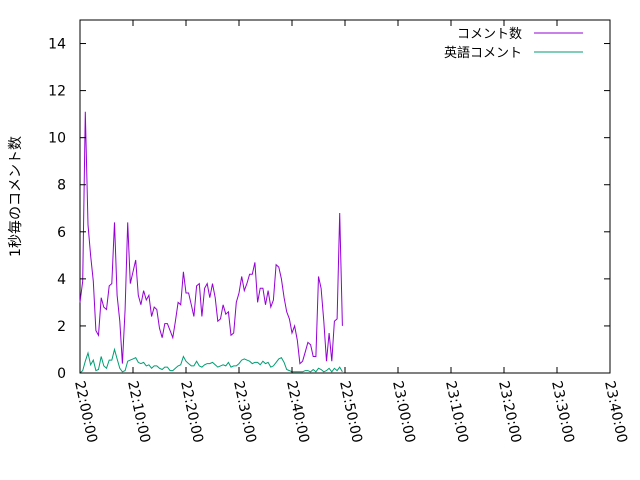 The image size is (640, 480). I want to click on x-tick-label: 22:10:00, so click(138, 412).